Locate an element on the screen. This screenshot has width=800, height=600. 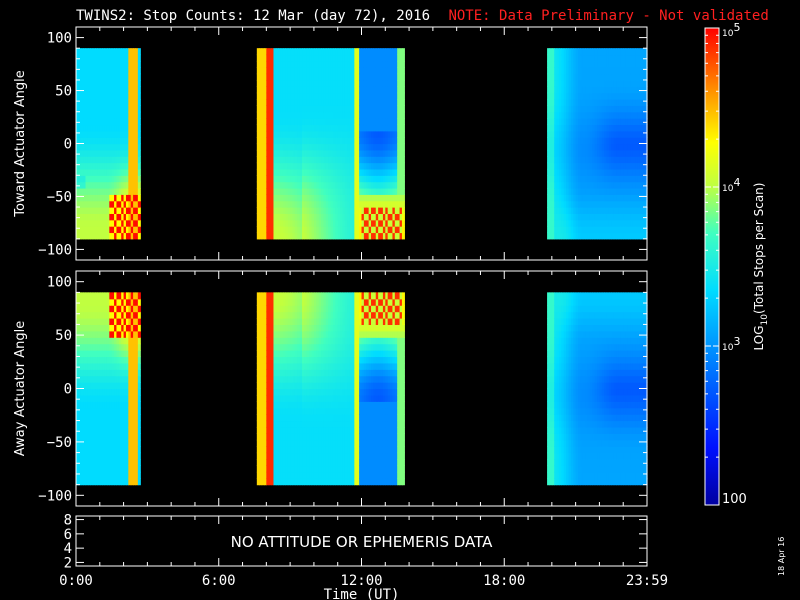
y-tick-label: 2 is located at coordinates (68, 563).